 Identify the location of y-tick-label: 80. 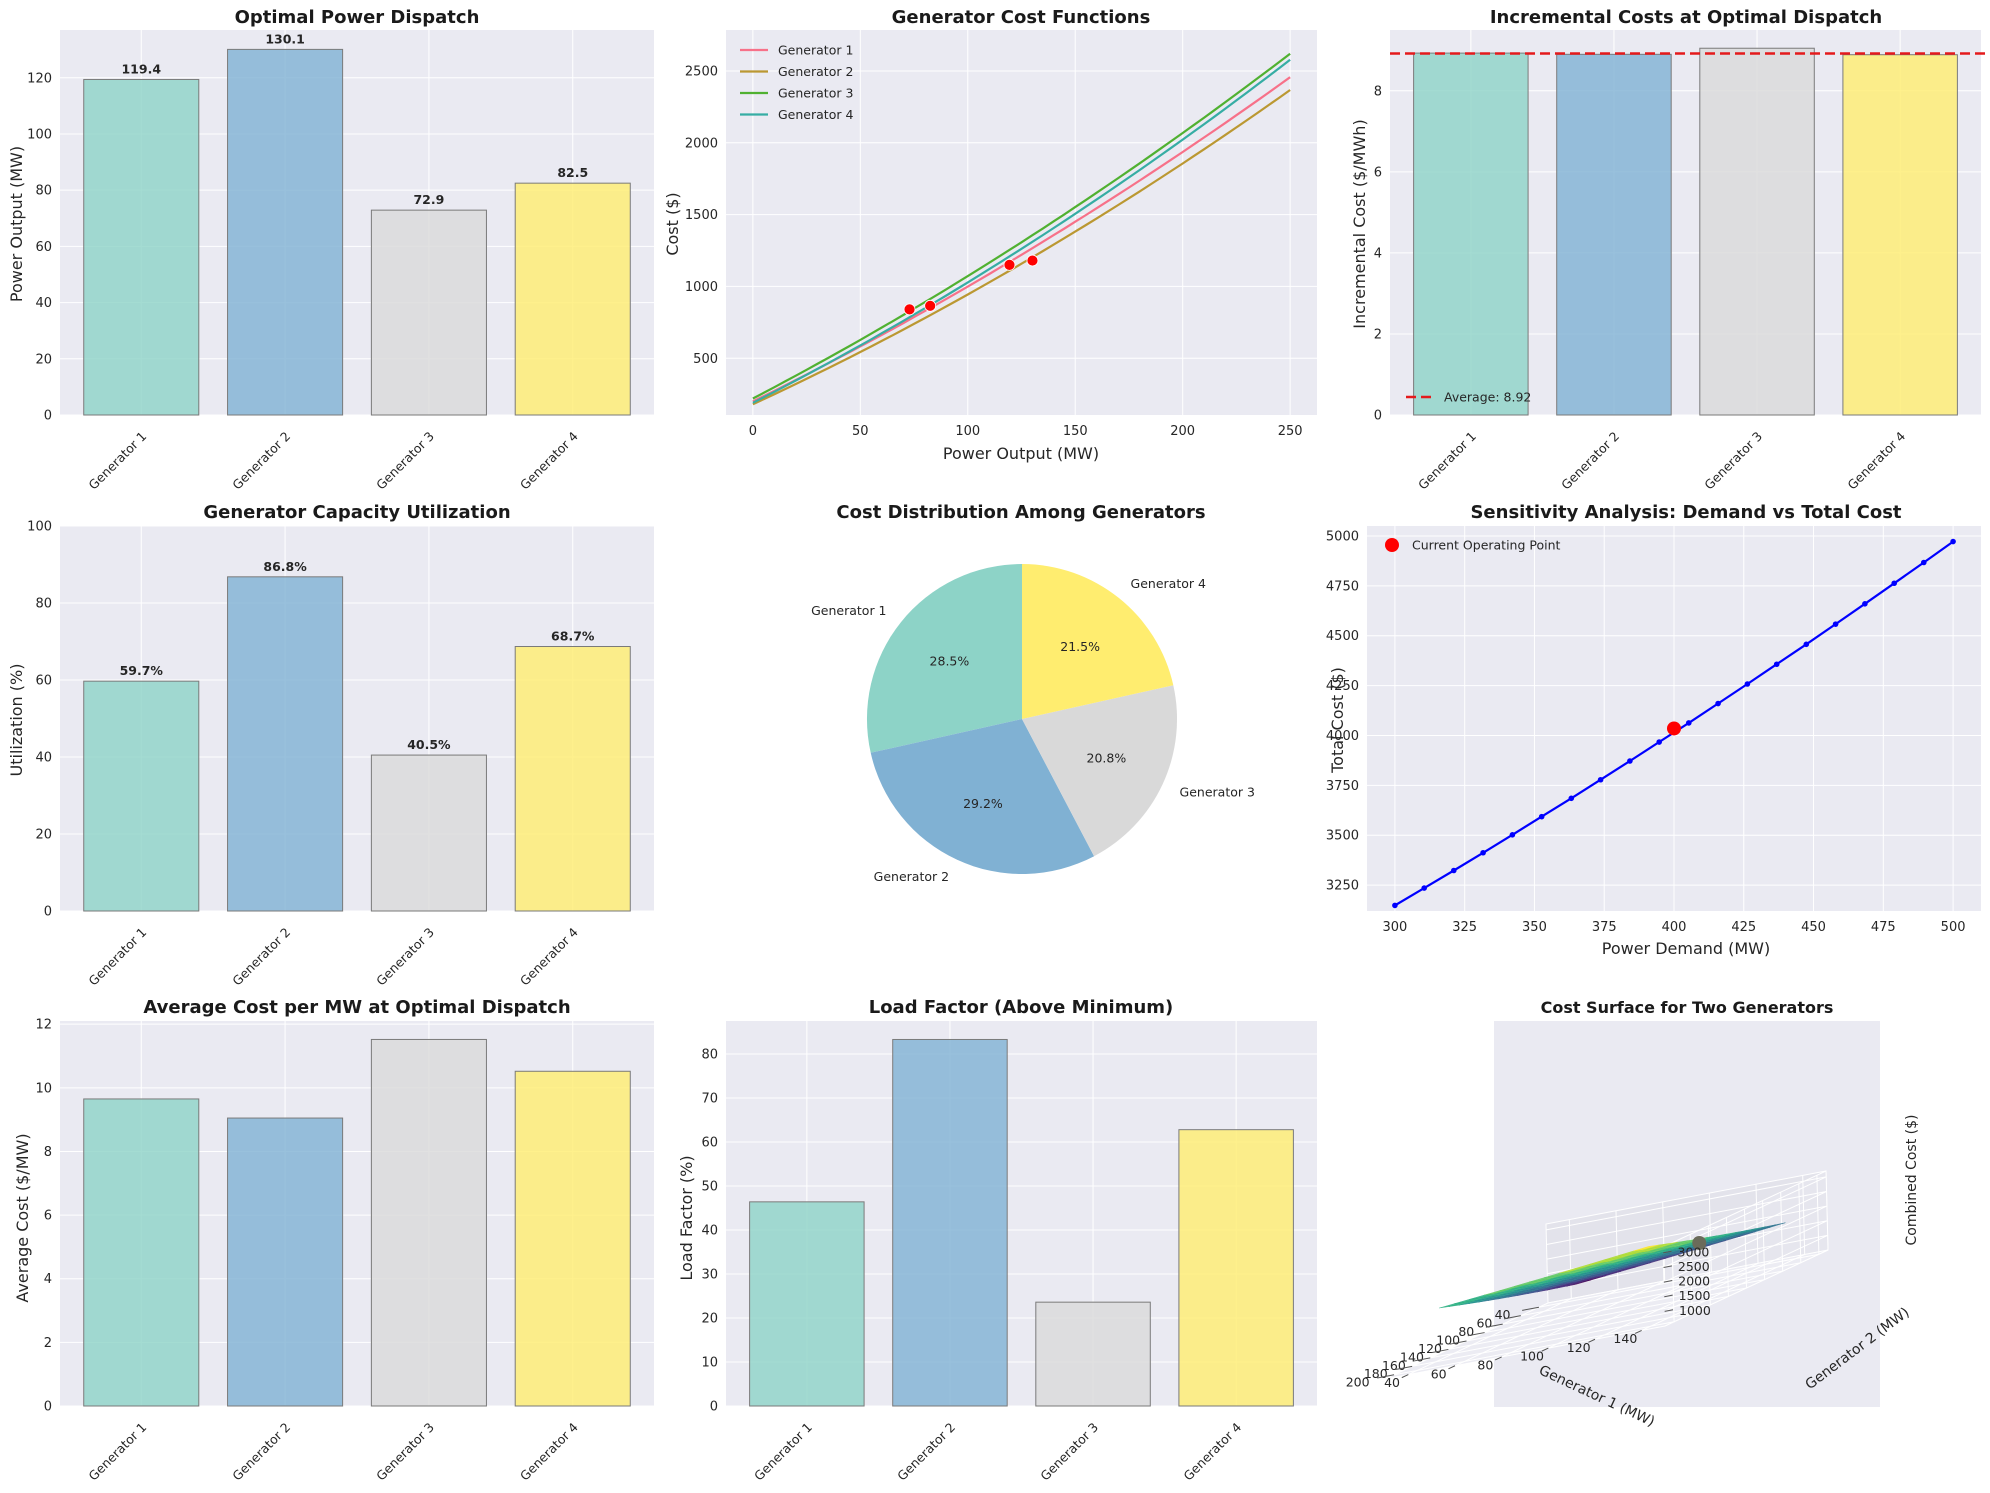
(1485, 1365).